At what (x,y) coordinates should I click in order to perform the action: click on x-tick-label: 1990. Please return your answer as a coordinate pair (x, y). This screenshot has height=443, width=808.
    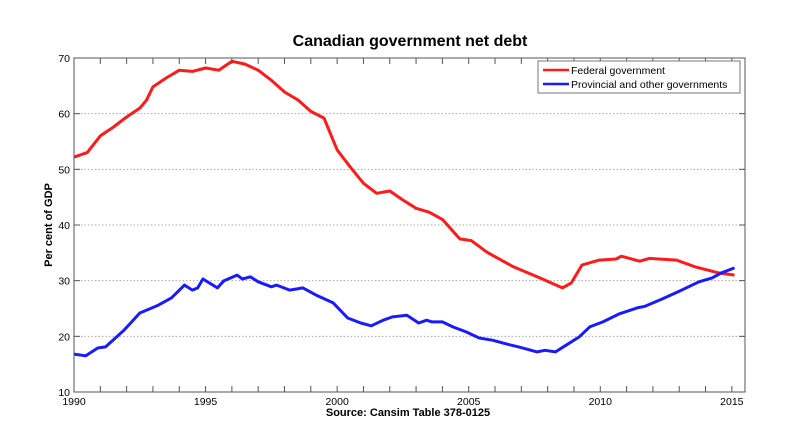
    Looking at the image, I should click on (74, 402).